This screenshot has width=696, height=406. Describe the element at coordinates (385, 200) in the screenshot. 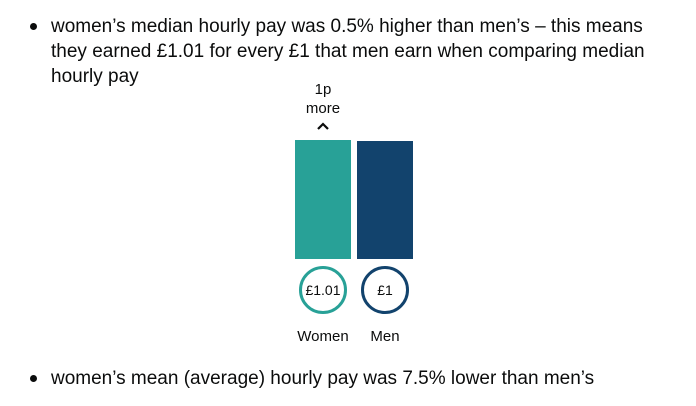

I see `bar-men` at that location.